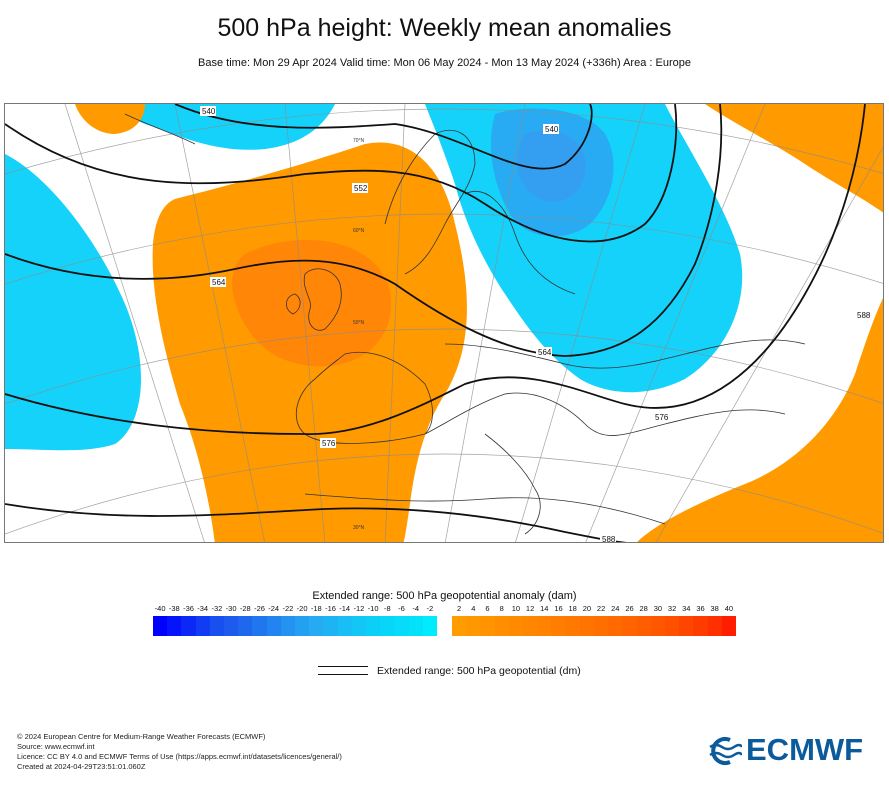 The height and width of the screenshot is (800, 889). What do you see at coordinates (110, 119) in the screenshot?
I see `positive-anomaly-north-atlantic` at bounding box center [110, 119].